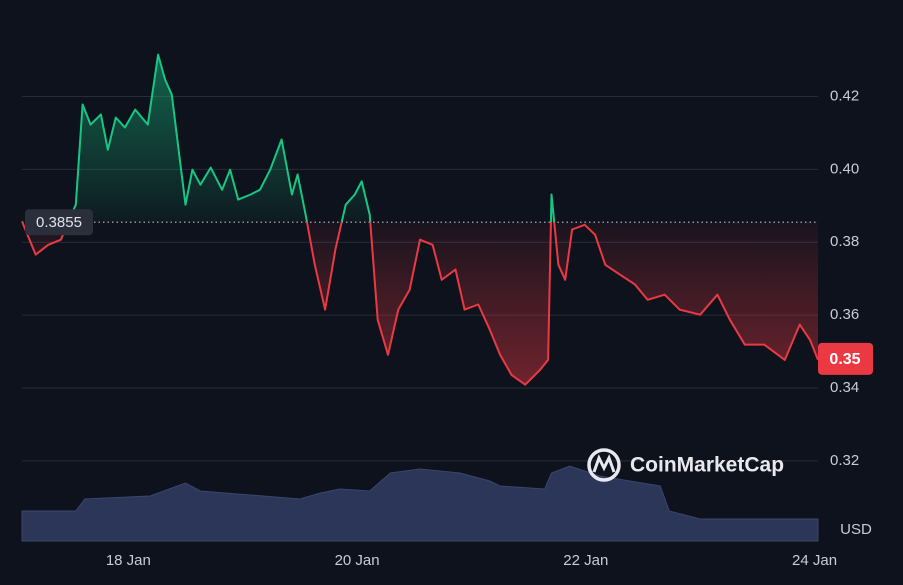  I want to click on current-price-label: 0.35, so click(844, 359).